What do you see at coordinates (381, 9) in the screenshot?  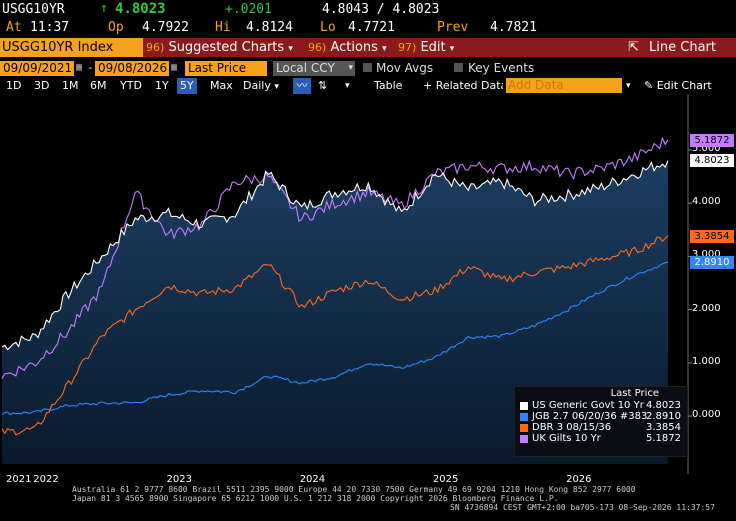 I see `bid-ask: 4.8043 / 4.8023` at bounding box center [381, 9].